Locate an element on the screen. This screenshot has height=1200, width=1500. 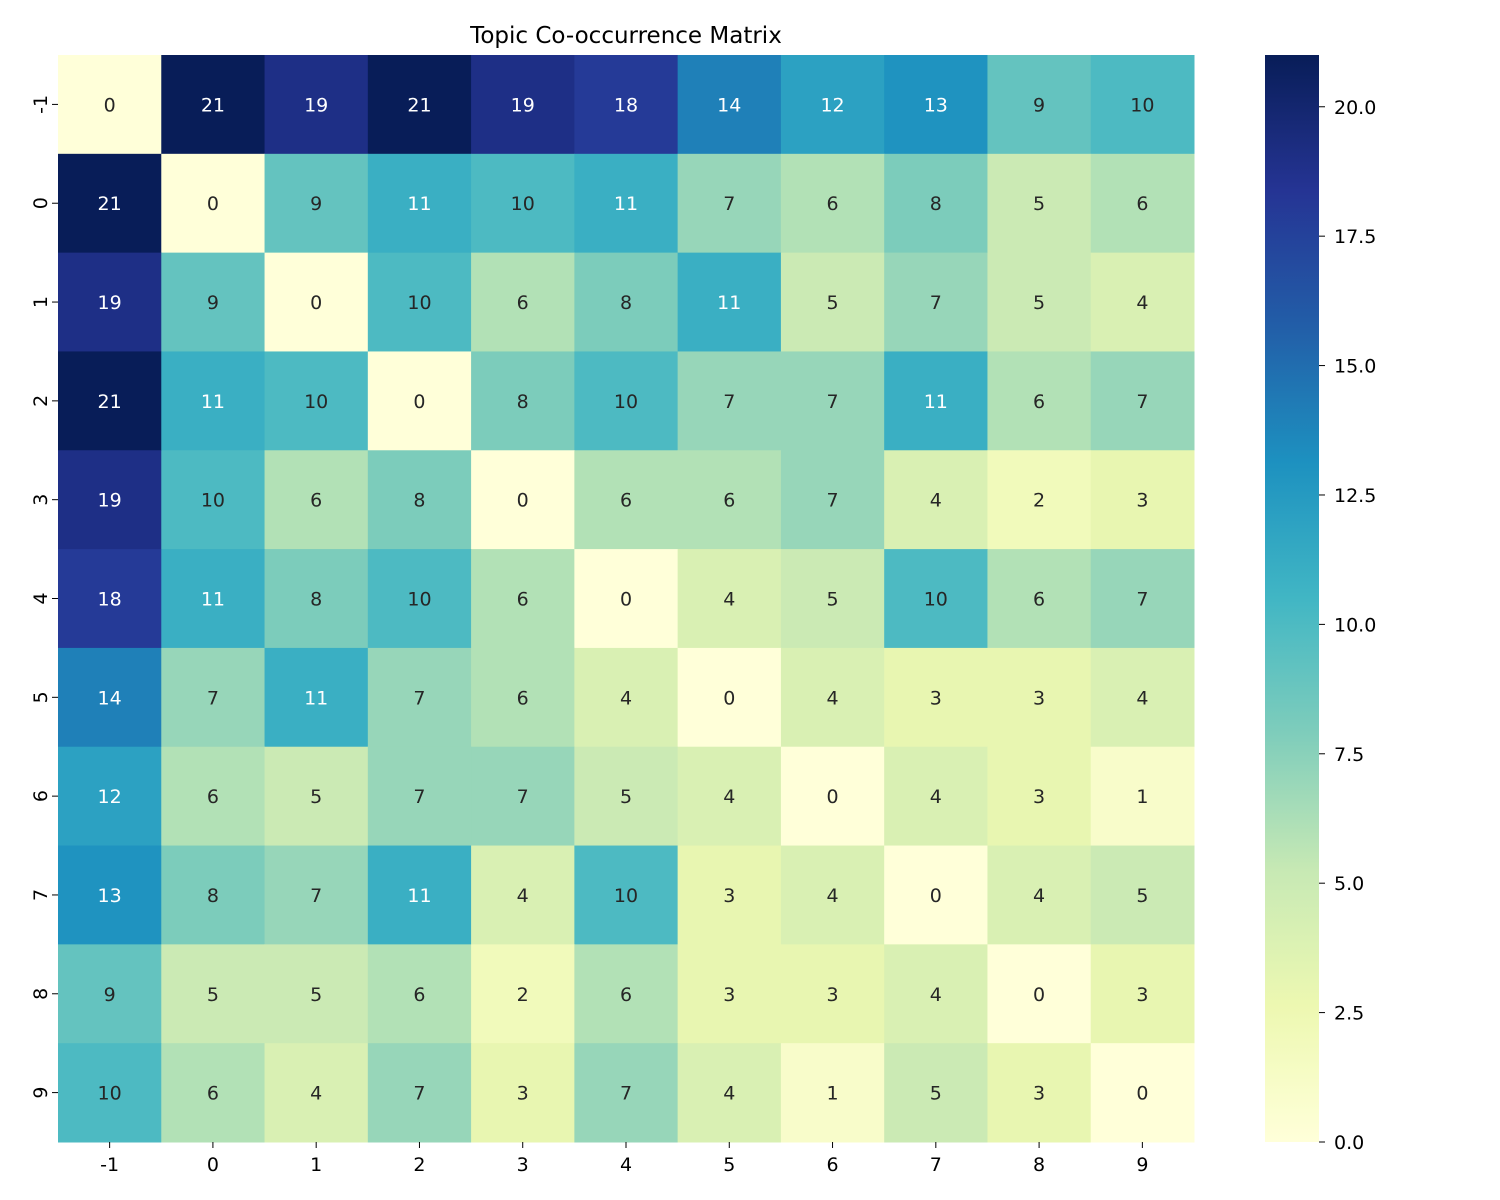
colorbar-tick-label: 12.5 is located at coordinates (1355, 496).